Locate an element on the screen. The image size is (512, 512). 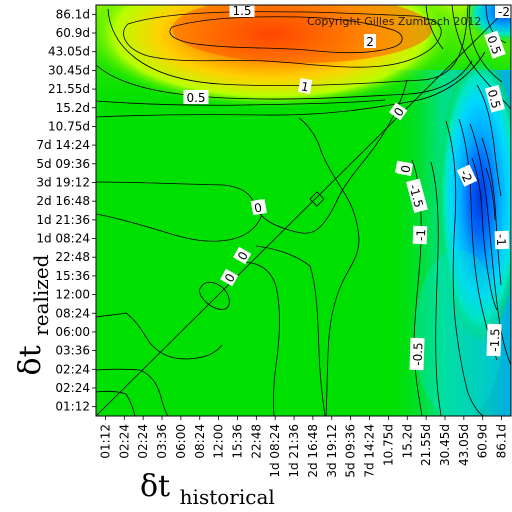
copyright-notice: Copyright Gilles Zumbach 2012 is located at coordinates (394, 21).